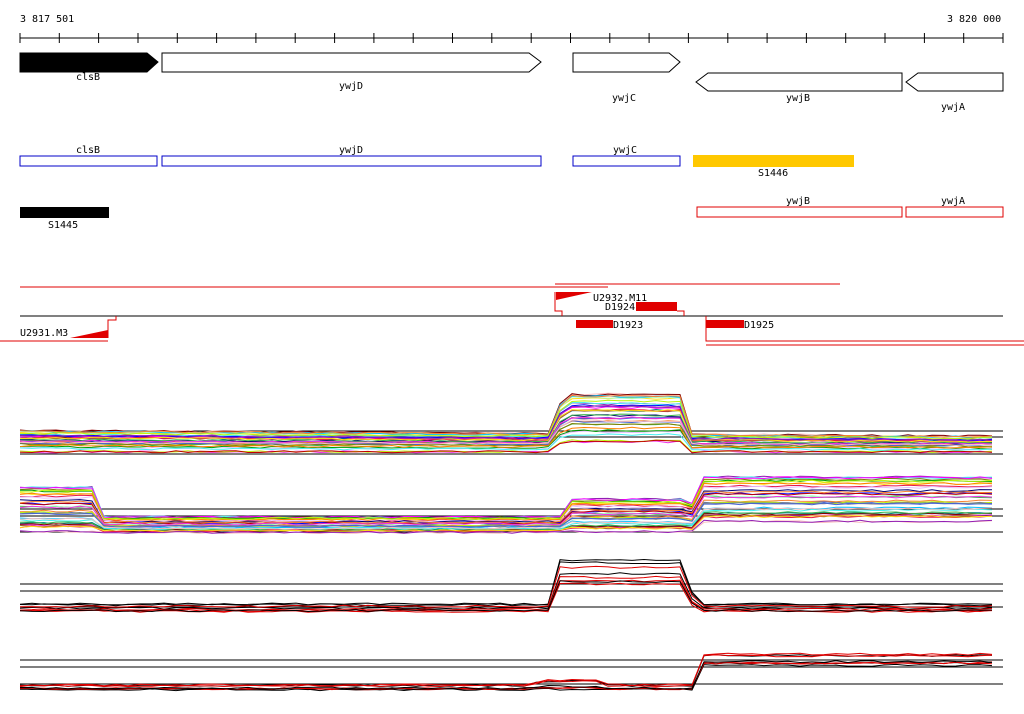 This screenshot has height=714, width=1024. What do you see at coordinates (620, 298) in the screenshot?
I see `probe-label-U2932.M11: U2932.M11` at bounding box center [620, 298].